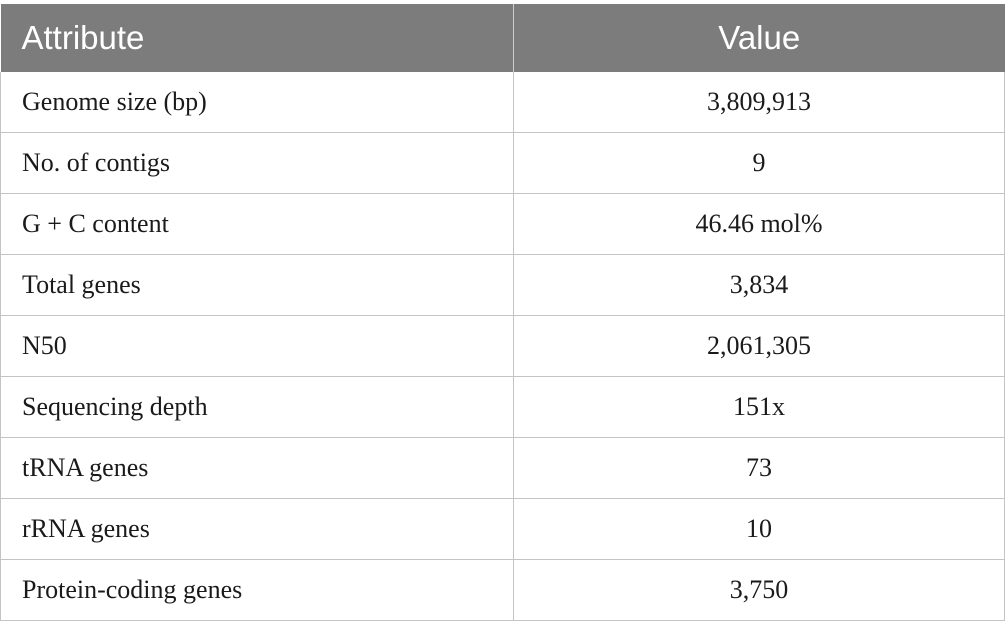 The image size is (1005, 644). What do you see at coordinates (257, 407) in the screenshot?
I see `attribute-cell: Sequencing depth` at bounding box center [257, 407].